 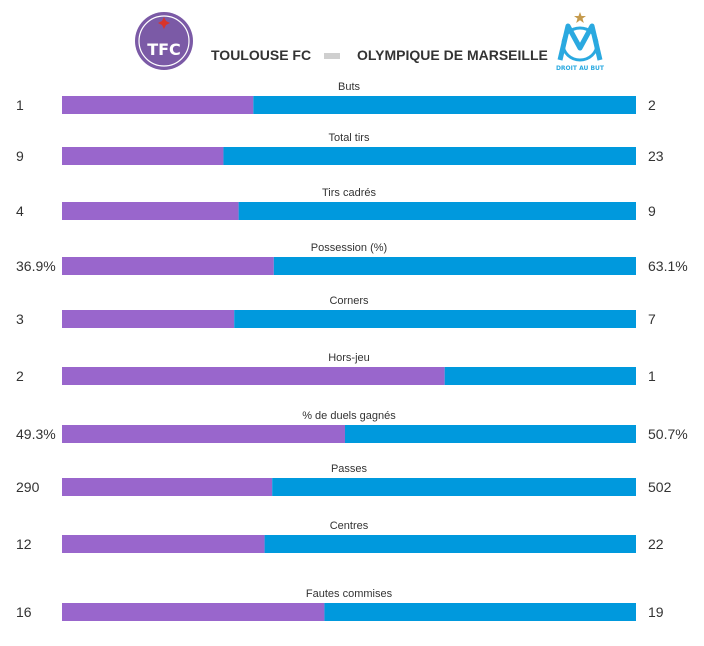 What do you see at coordinates (349, 416) in the screenshot?
I see `stat-label: % de duels gagnés` at bounding box center [349, 416].